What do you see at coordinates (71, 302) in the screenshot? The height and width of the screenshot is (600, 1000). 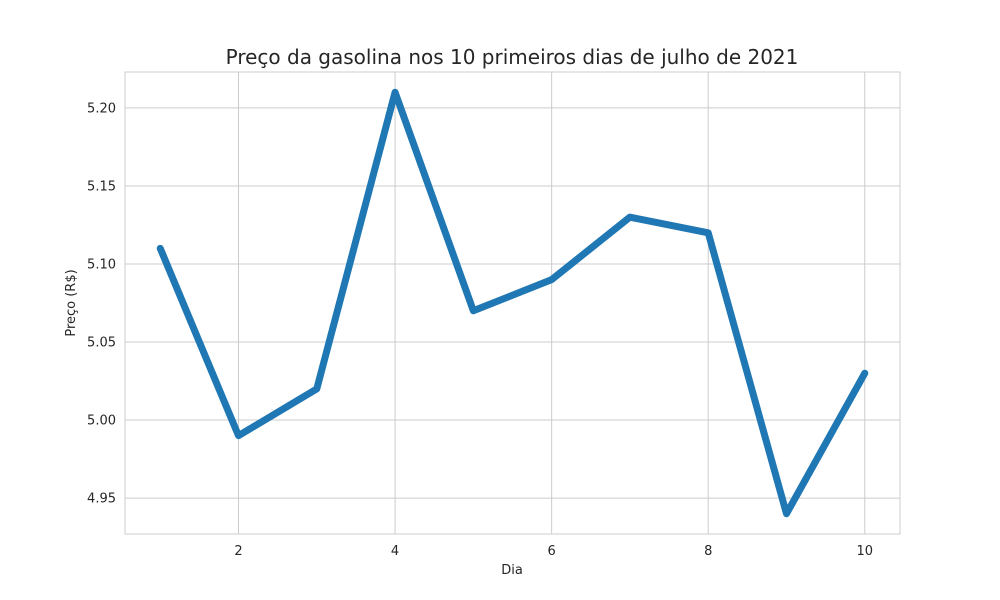 I see `y-axis-label: Preço (R$)` at bounding box center [71, 302].